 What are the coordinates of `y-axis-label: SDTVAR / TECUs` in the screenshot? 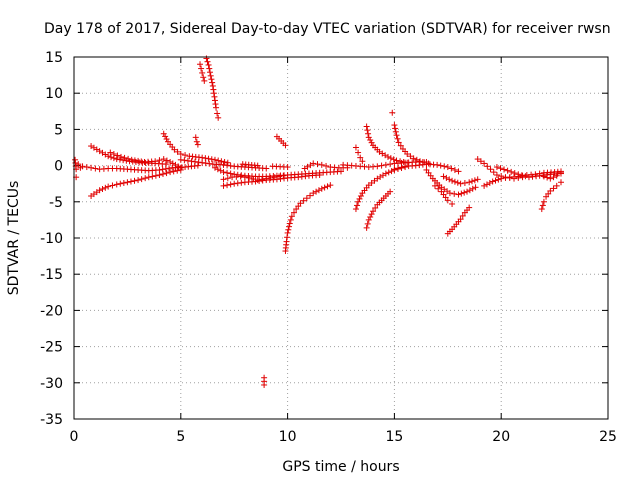 It's located at (14, 238).